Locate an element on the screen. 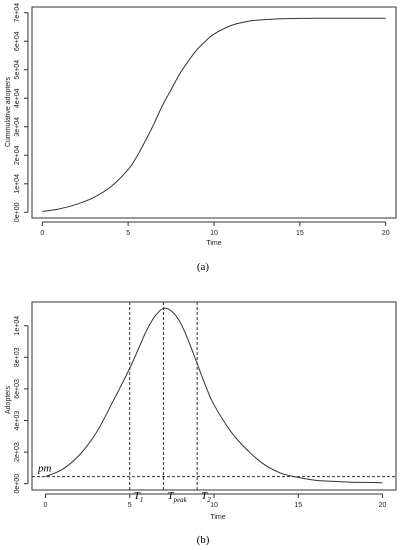 This screenshot has height=550, width=407. b-y-tick-label: 2e+03 is located at coordinates (17, 452).